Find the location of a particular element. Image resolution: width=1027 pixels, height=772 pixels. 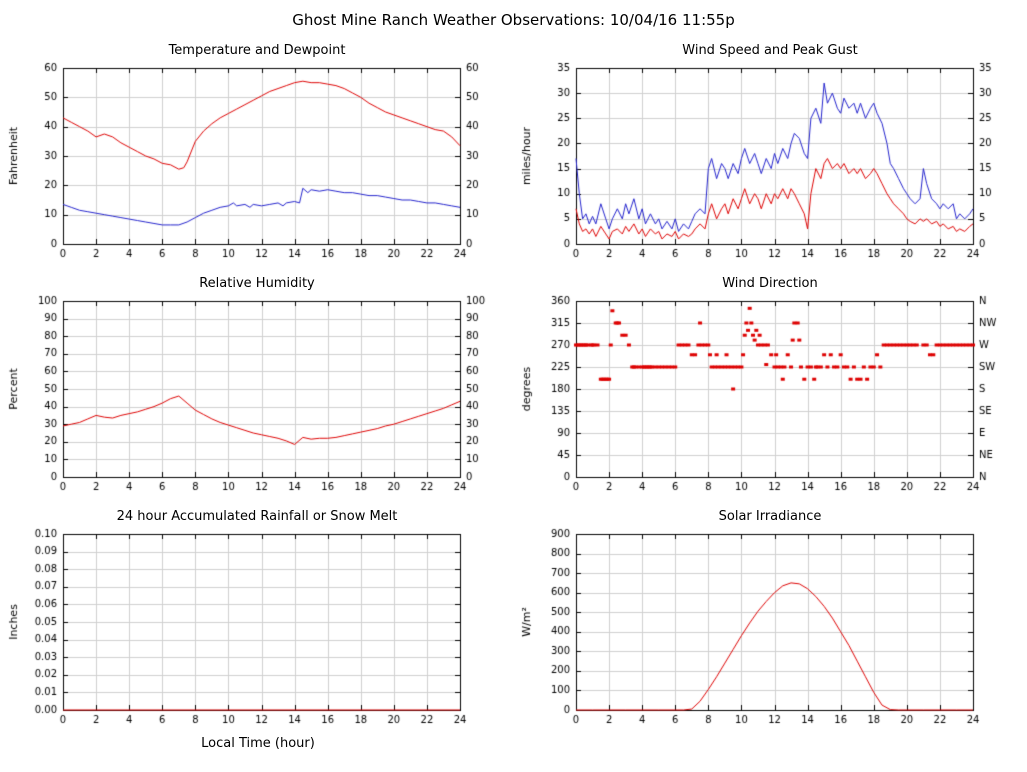

chart-canvas-solar-irradiance is located at coordinates (766, 631).